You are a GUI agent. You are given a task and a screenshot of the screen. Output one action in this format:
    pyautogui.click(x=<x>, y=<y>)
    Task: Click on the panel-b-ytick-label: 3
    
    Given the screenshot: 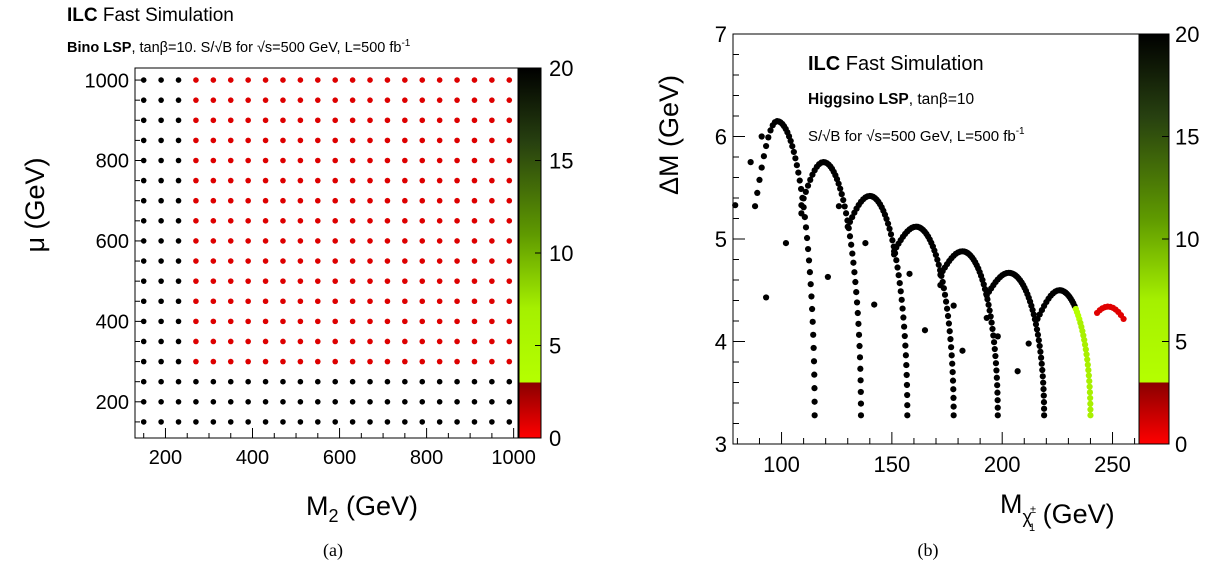 What is the action you would take?
    pyautogui.click(x=721, y=444)
    